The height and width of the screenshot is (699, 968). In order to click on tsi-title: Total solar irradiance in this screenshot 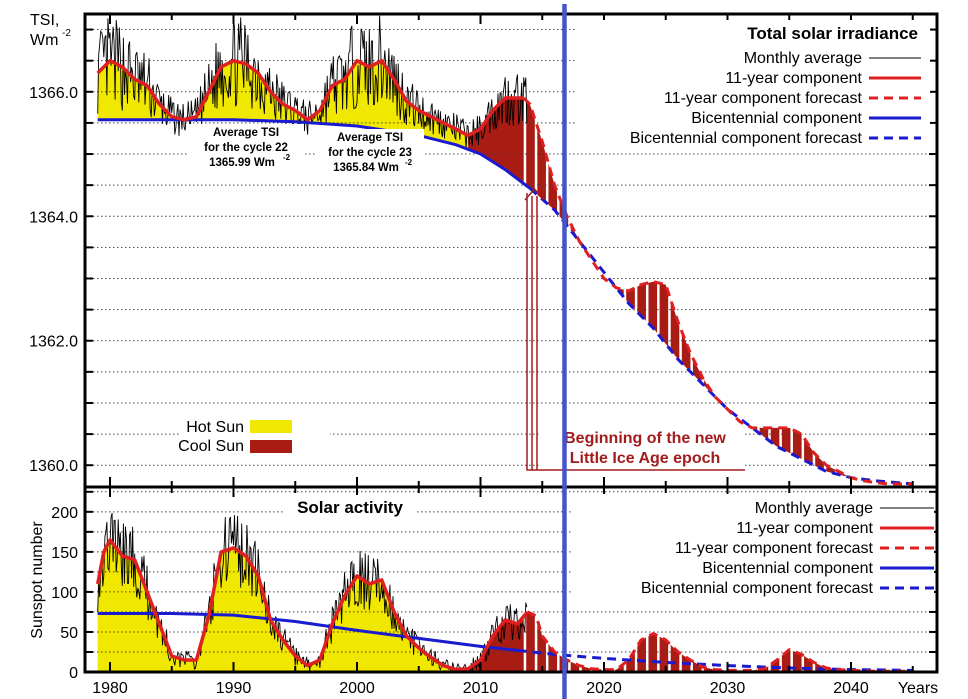, I will do `click(832, 33)`.